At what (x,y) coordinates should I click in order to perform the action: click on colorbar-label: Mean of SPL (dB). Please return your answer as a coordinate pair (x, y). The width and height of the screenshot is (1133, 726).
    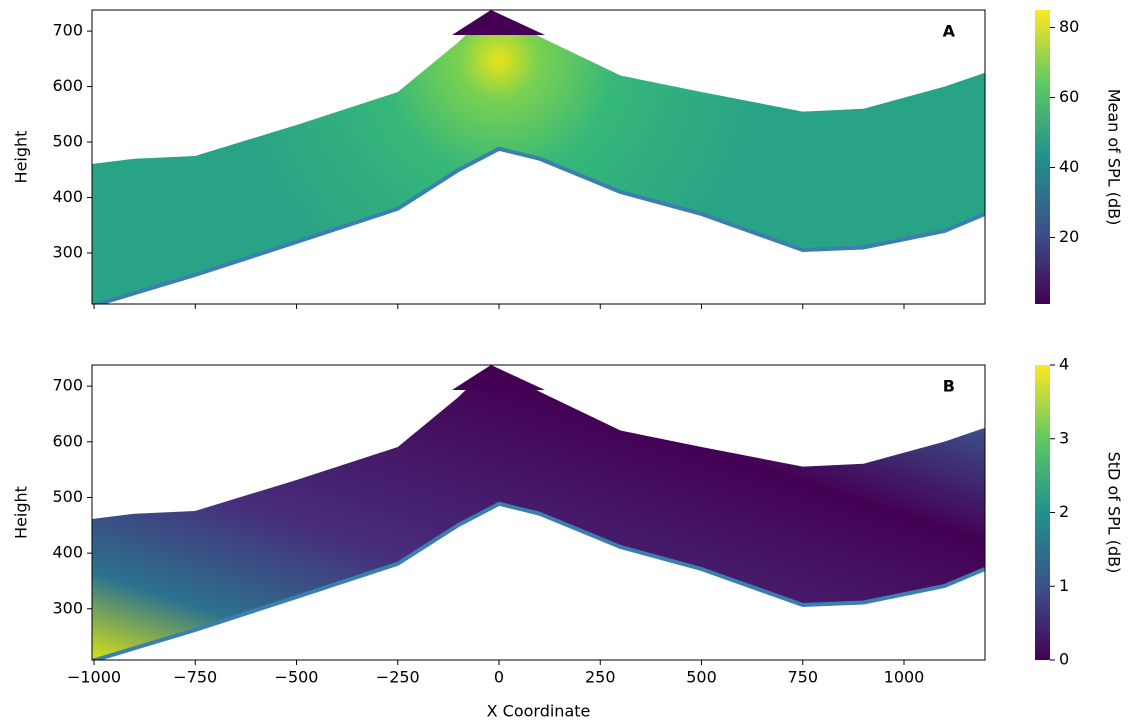
    Looking at the image, I should click on (1114, 157).